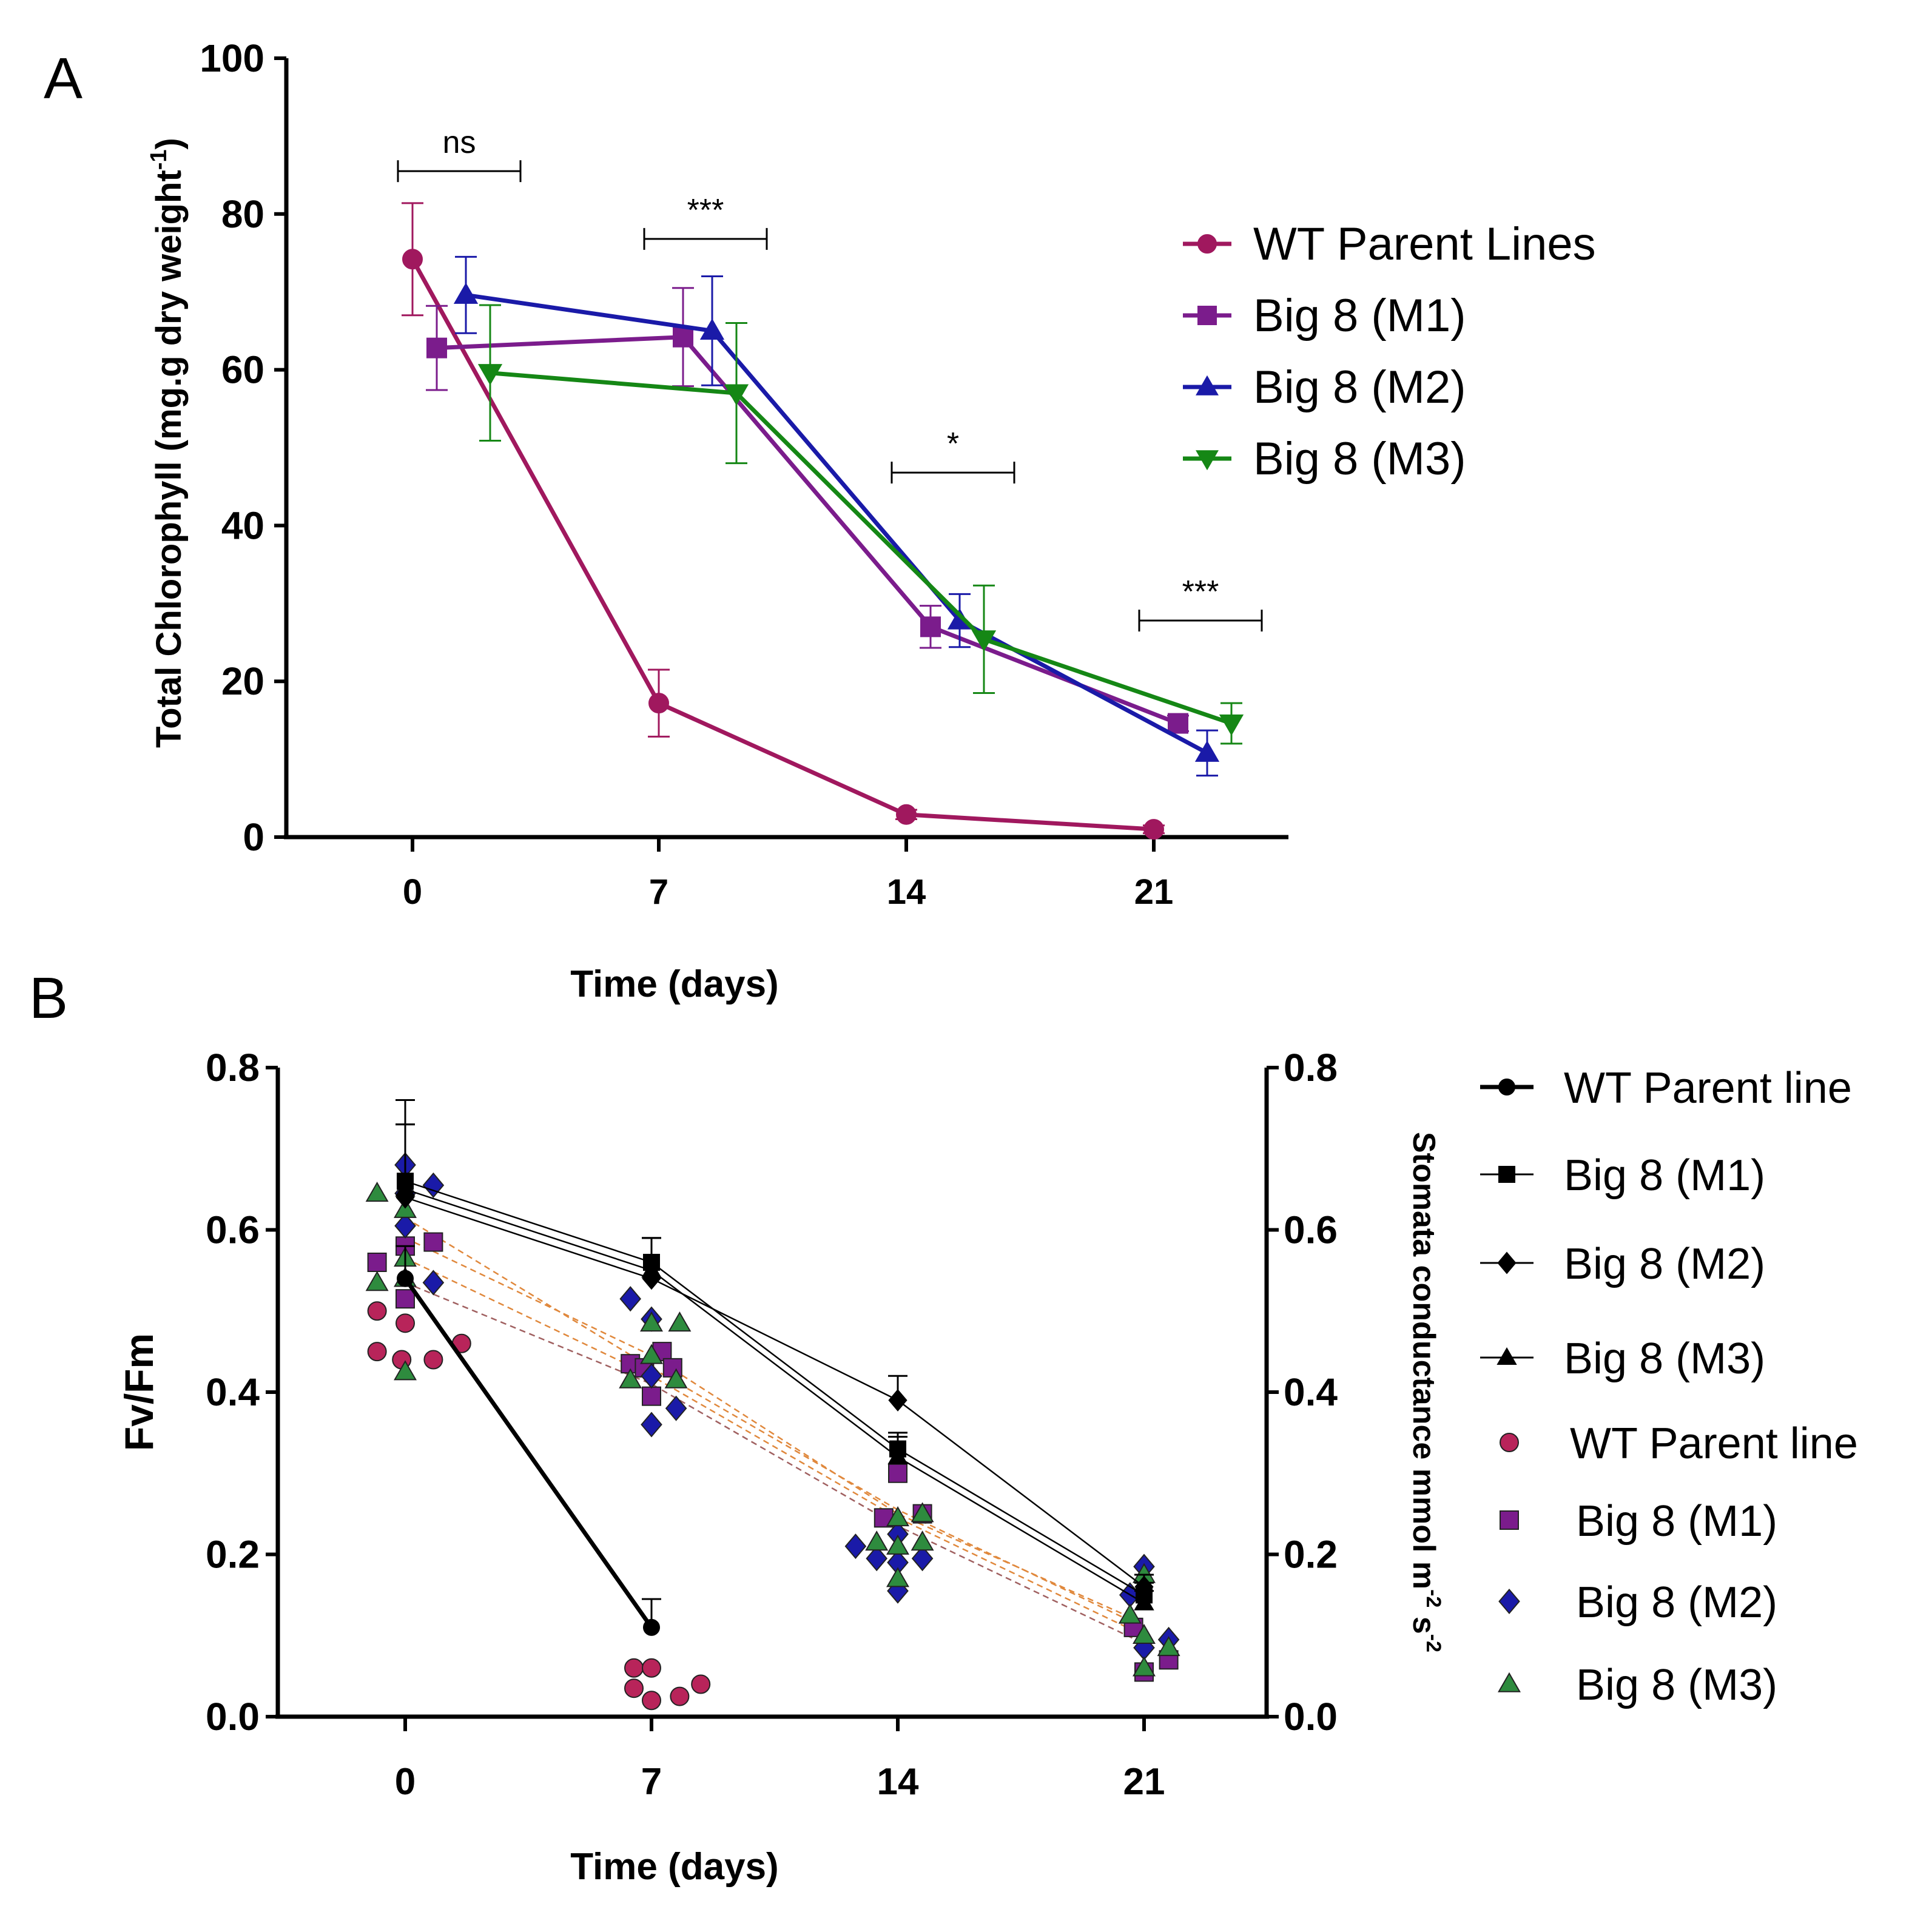 This screenshot has height=1932, width=1909. What do you see at coordinates (242, 370) in the screenshot?
I see `y-tick-label: 60` at bounding box center [242, 370].